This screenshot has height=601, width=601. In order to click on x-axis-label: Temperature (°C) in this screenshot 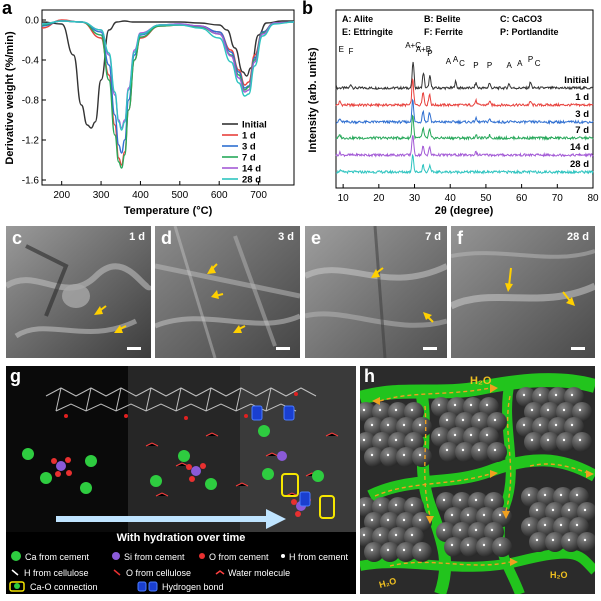, I will do `click(168, 211)`.